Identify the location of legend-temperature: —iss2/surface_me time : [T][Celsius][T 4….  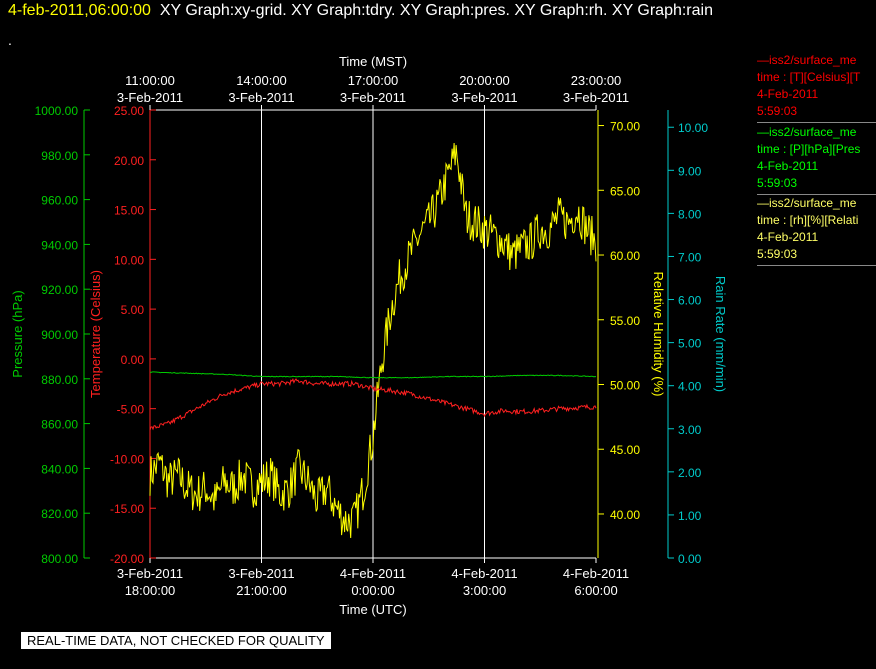
(816, 87).